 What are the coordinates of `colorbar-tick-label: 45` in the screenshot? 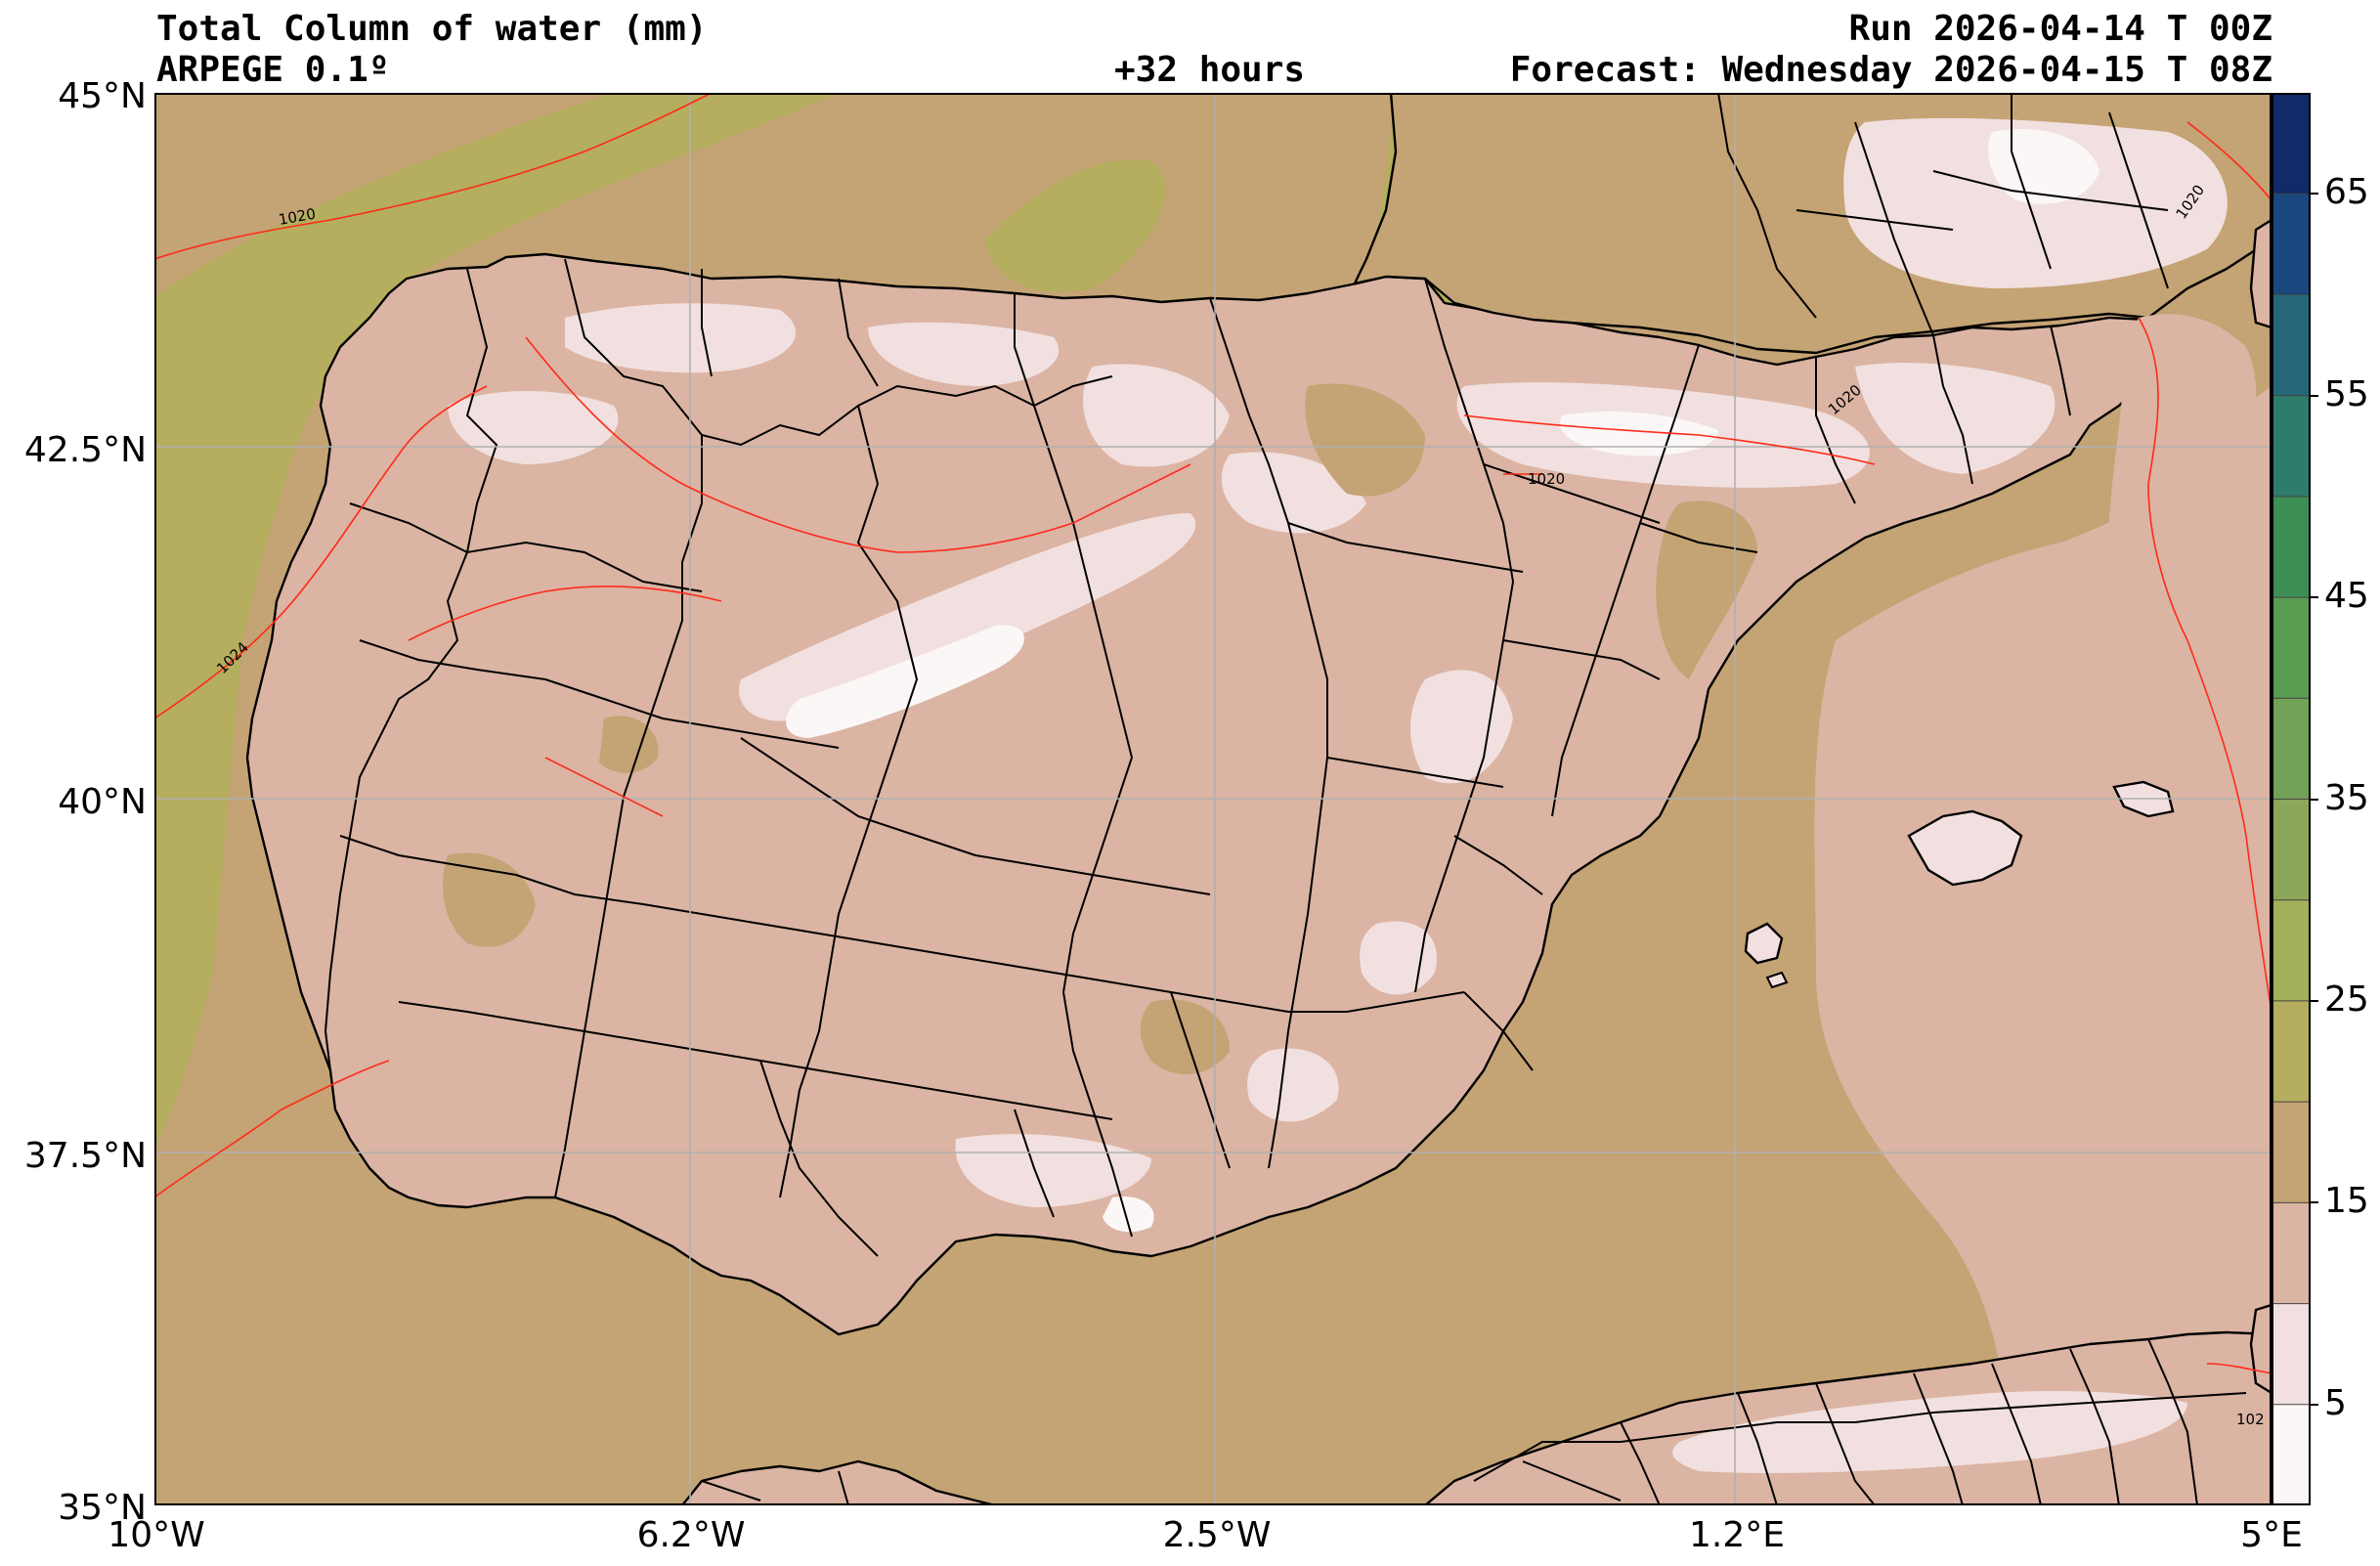 It's located at (2346, 596).